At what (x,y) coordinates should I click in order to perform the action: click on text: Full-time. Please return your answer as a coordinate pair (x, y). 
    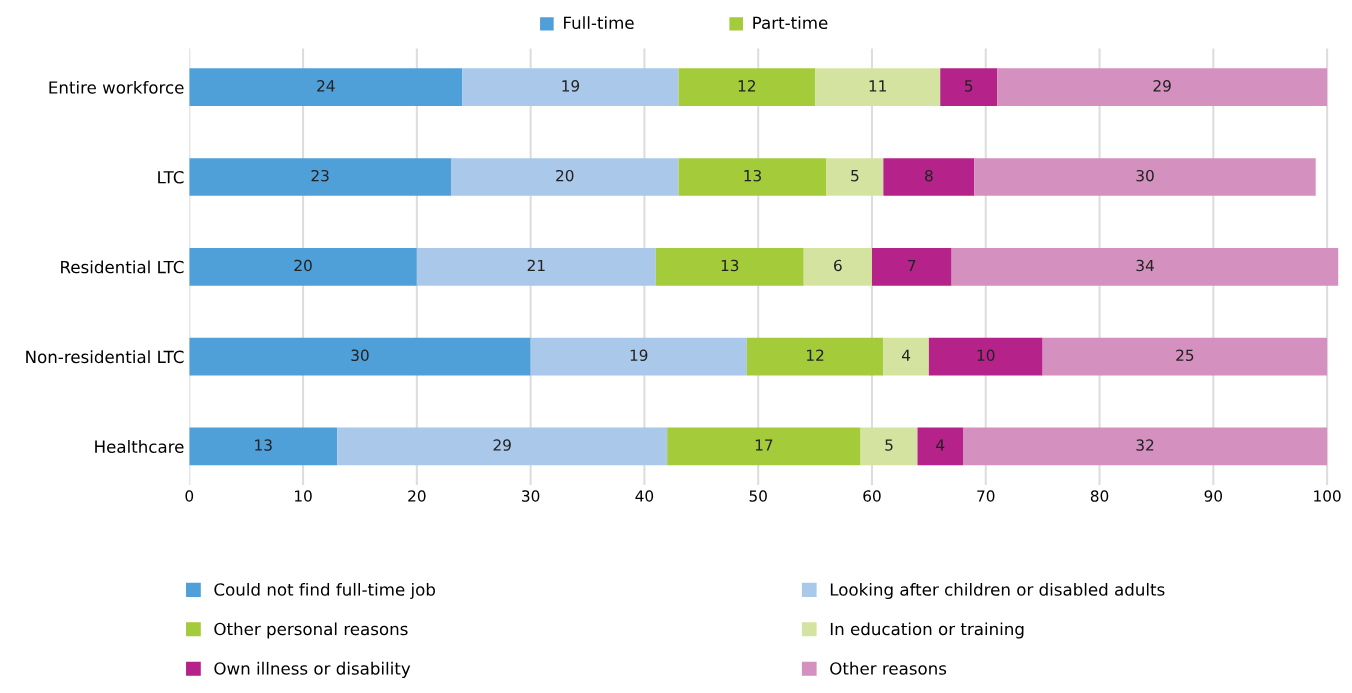
    Looking at the image, I should click on (599, 23).